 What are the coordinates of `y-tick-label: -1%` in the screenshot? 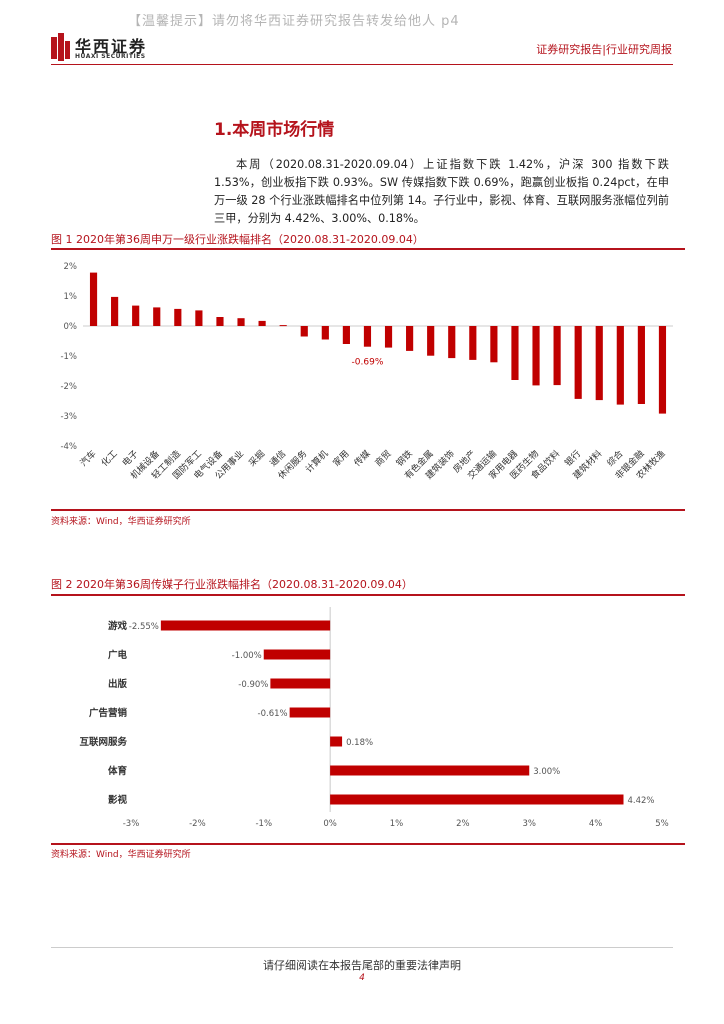 It's located at (68, 357).